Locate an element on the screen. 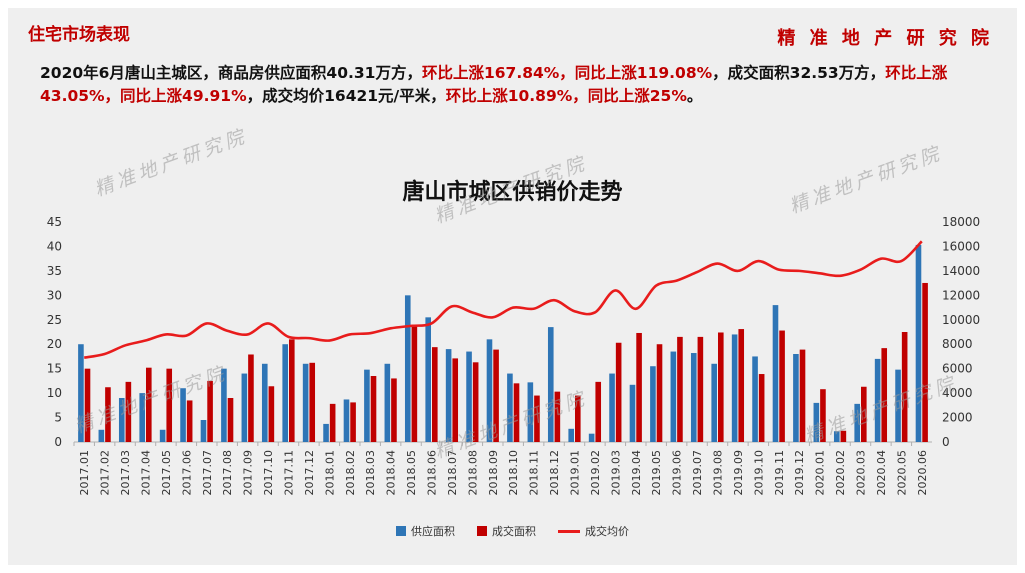 This screenshot has width=1025, height=573. y-left-tick-label: 45 is located at coordinates (54, 222).